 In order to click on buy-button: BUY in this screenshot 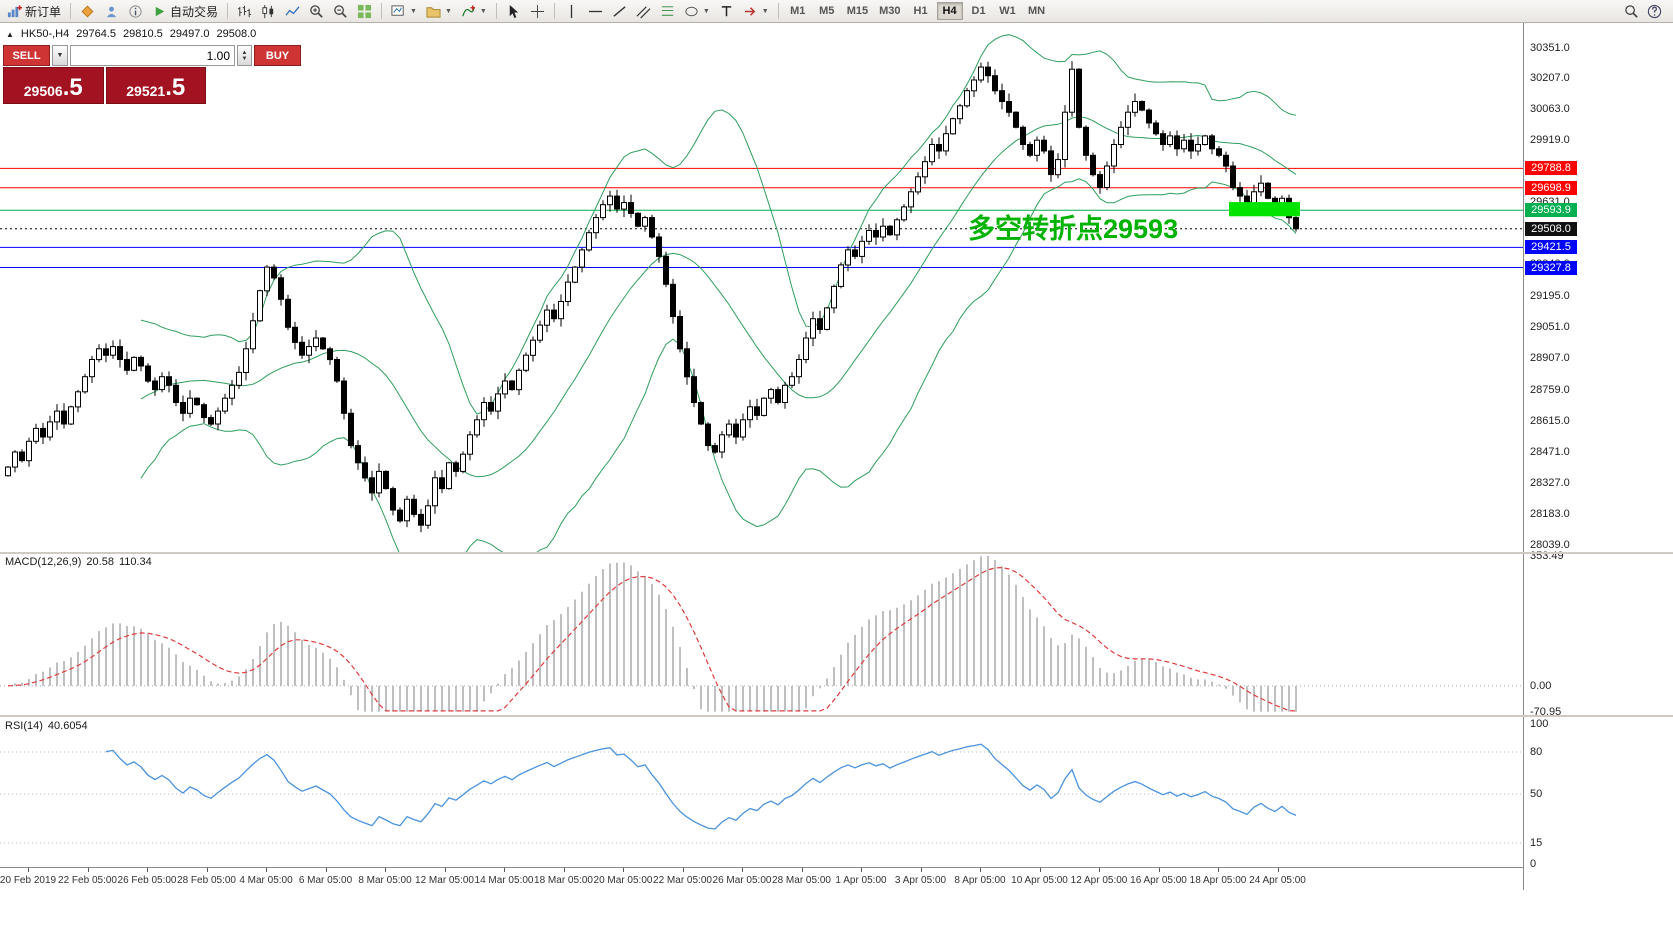, I will do `click(277, 55)`.